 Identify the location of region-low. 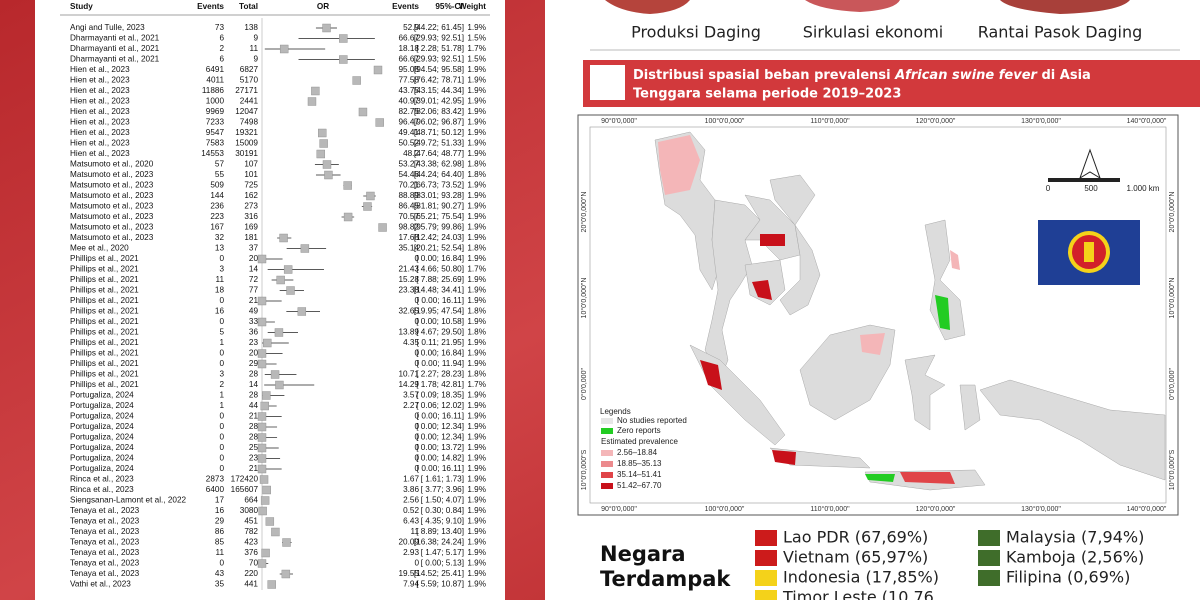
(872, 344).